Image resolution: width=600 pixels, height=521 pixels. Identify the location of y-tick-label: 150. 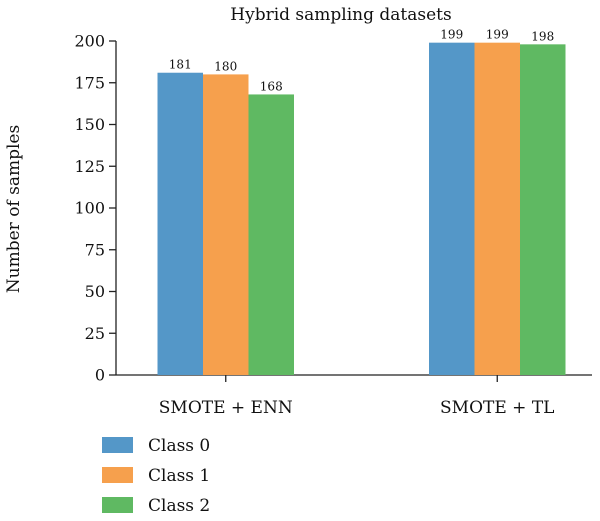
(89, 124).